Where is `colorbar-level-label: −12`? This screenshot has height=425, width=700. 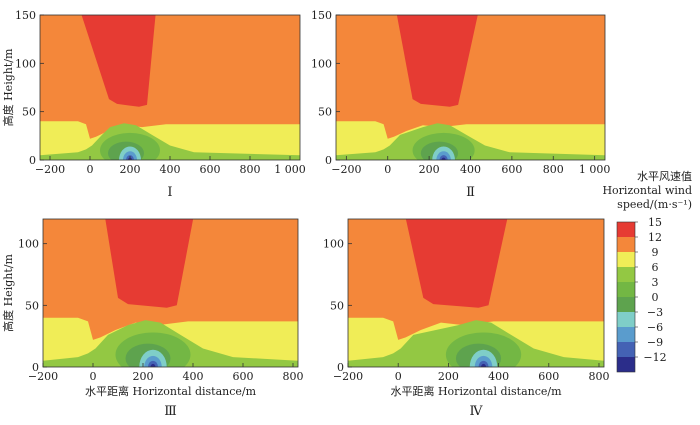 colorbar-level-label: −12 is located at coordinates (654, 357).